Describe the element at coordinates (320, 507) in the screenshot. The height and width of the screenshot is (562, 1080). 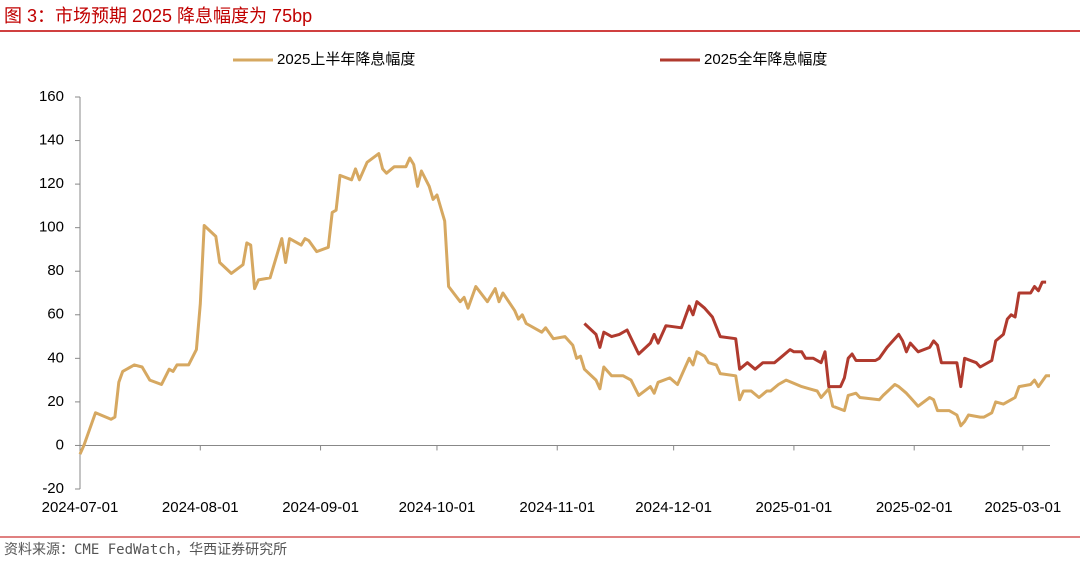
I see `x-tick-label: 2024-09-01` at that location.